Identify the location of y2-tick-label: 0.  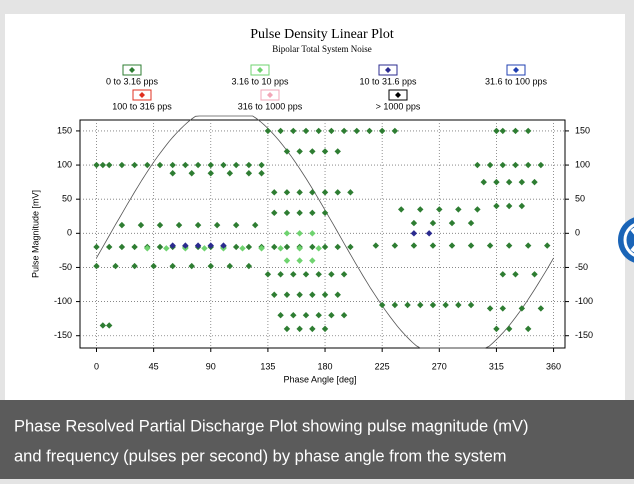
(577, 233).